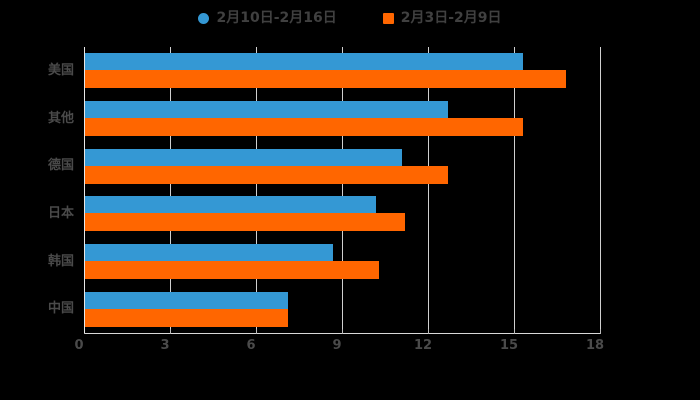 This screenshot has height=400, width=700. Describe the element at coordinates (337, 345) in the screenshot. I see `x-tick-label-3: 9` at that location.